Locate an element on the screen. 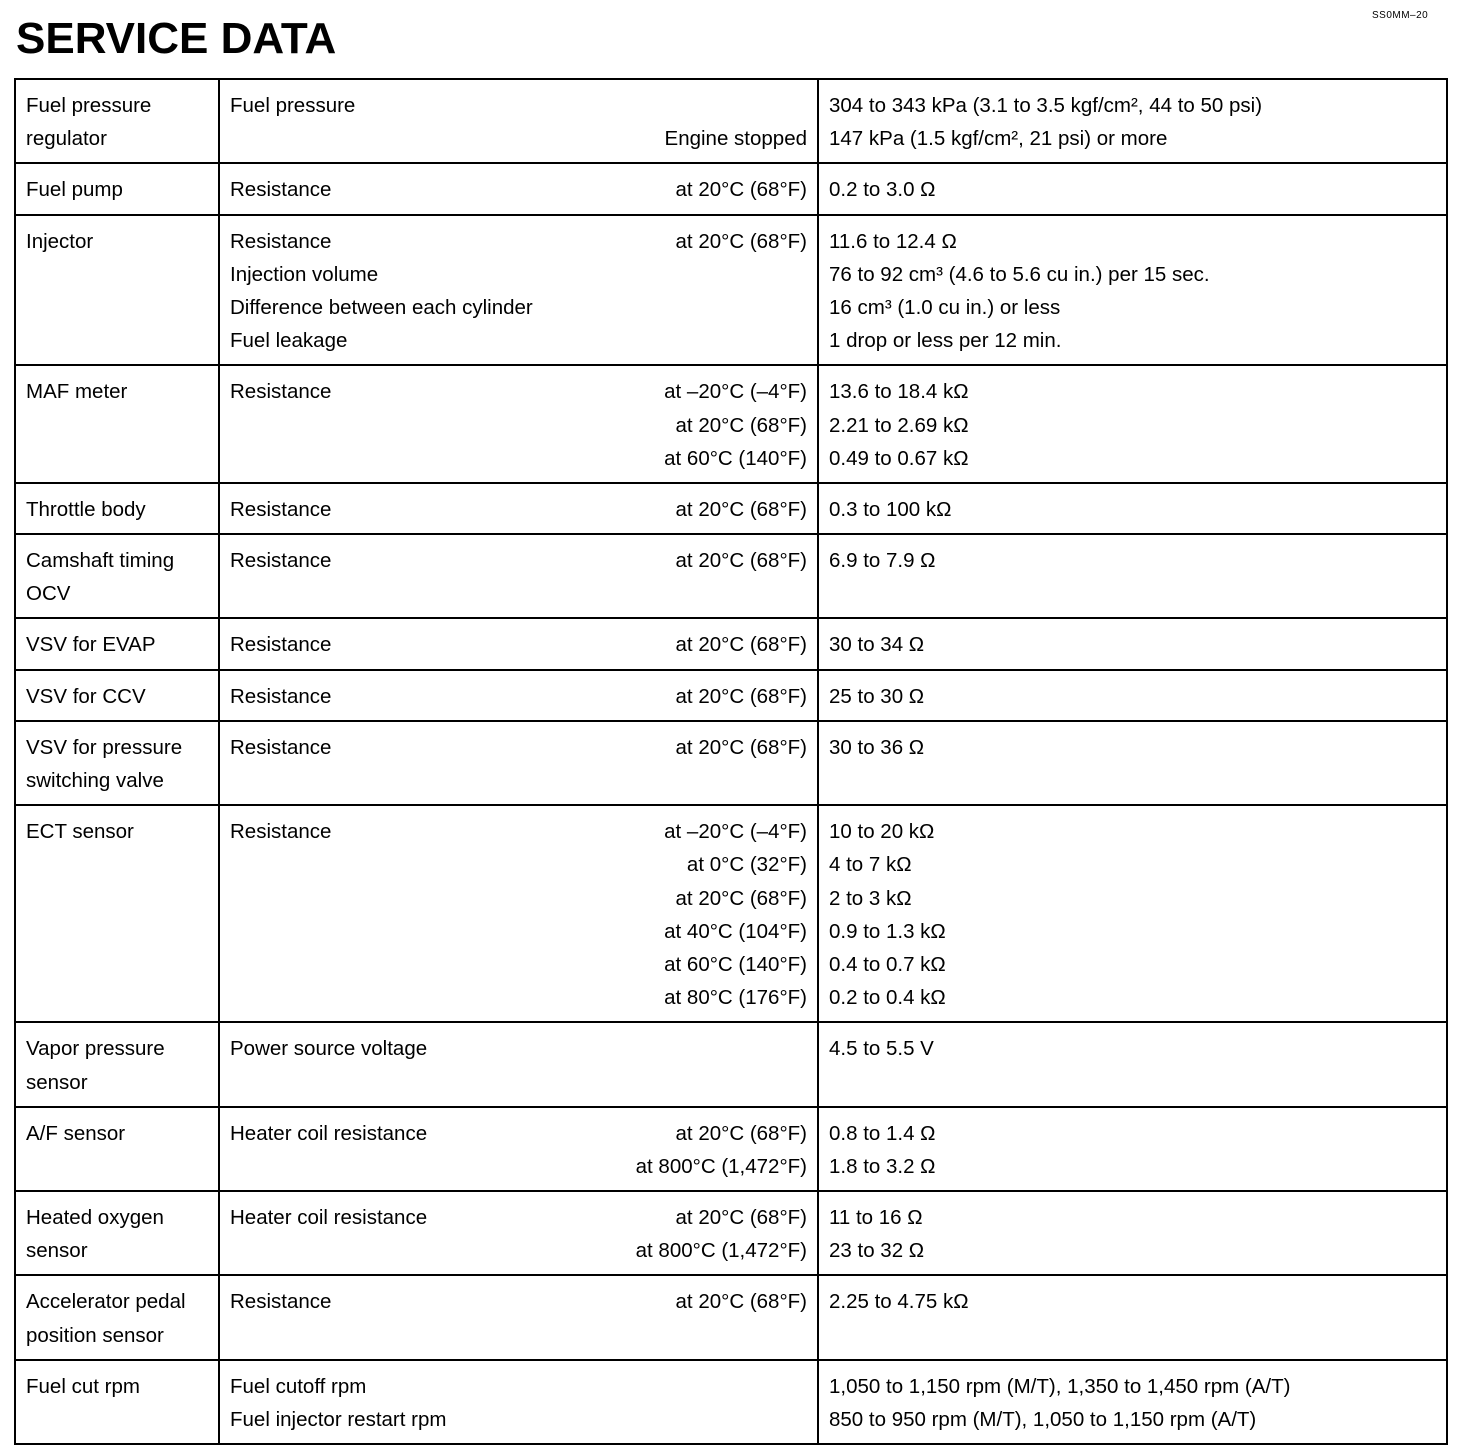 The height and width of the screenshot is (1445, 1472). spec-value: 0.4 to 0.7 kΩ is located at coordinates (887, 964).